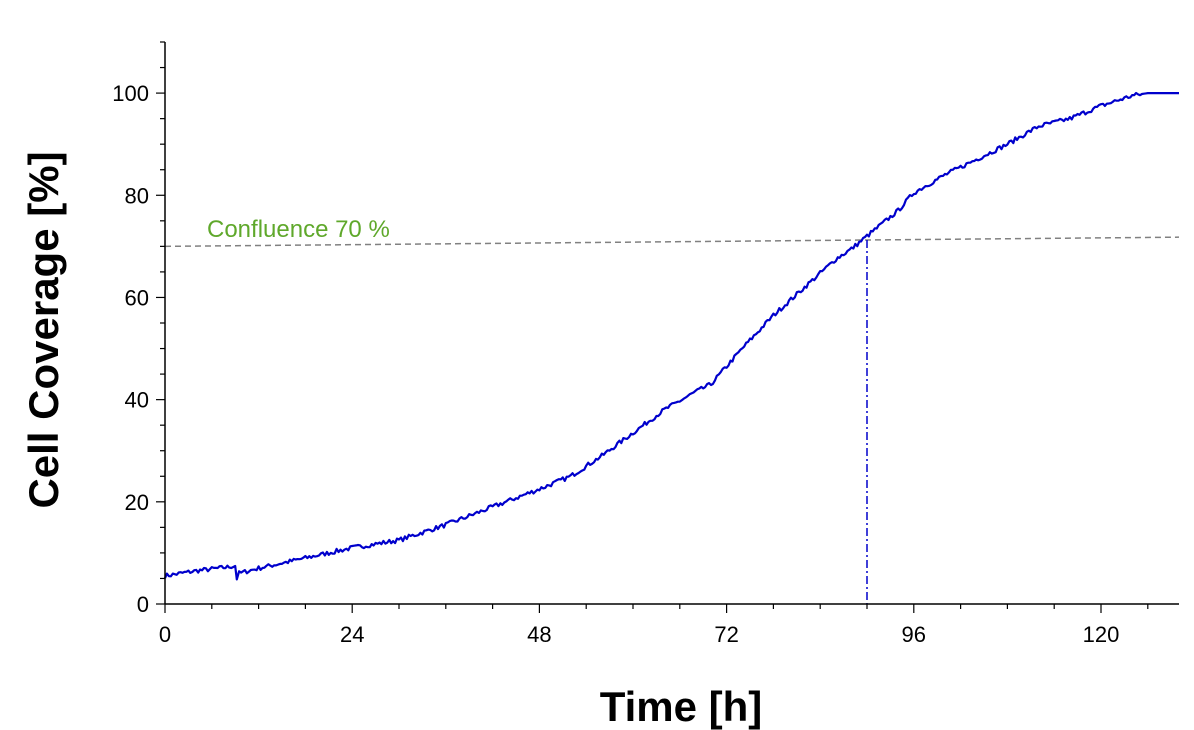 The image size is (1194, 730). Describe the element at coordinates (130, 93) in the screenshot. I see `y-tick-label: 100` at that location.